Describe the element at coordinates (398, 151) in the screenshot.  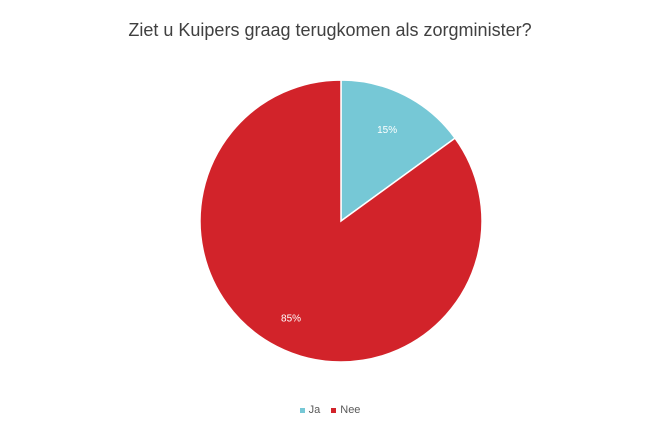
I see `pie-slice-ja` at that location.